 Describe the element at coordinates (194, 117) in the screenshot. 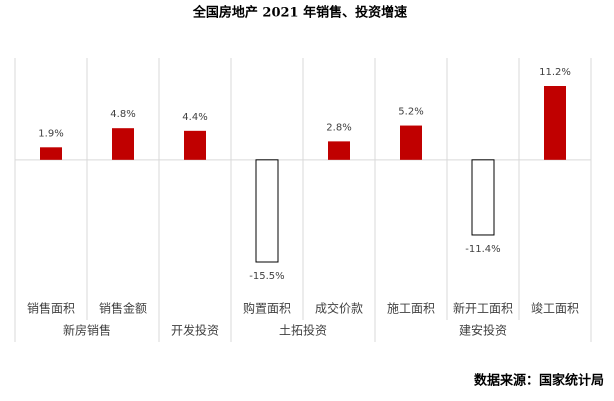

I see `value-label: 4.4%` at that location.